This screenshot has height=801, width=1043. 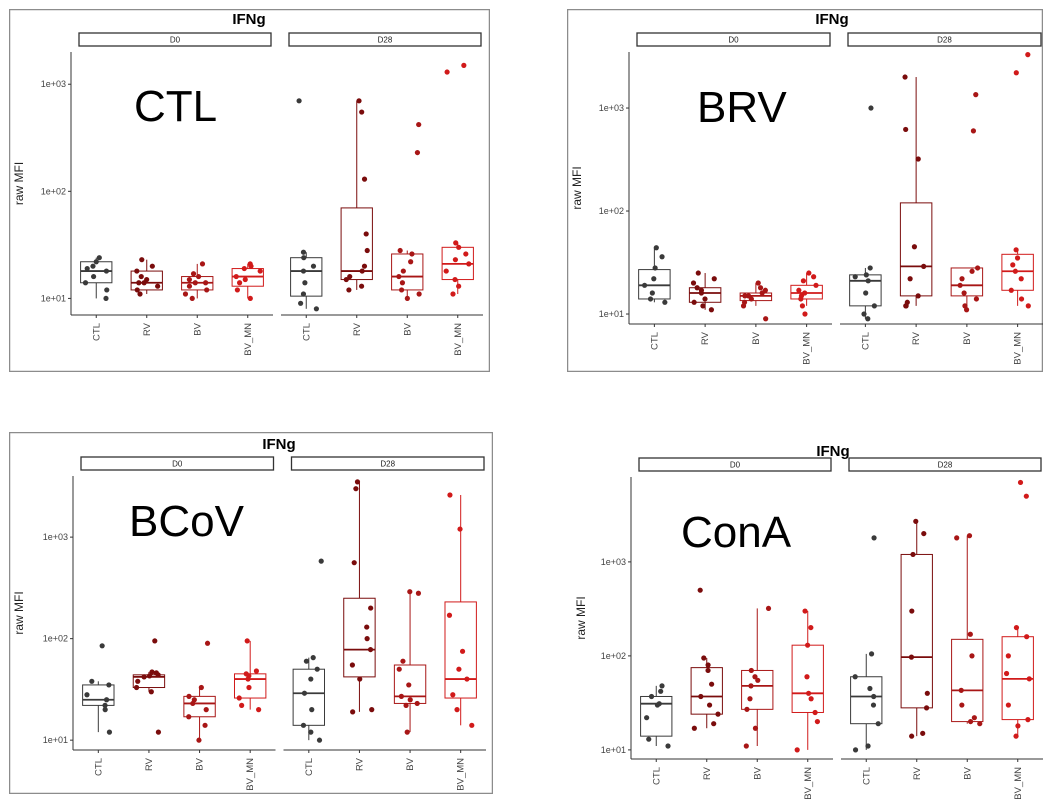 What do you see at coordinates (53, 191) in the screenshot?
I see `y-tick-label: 1e+02` at bounding box center [53, 191].